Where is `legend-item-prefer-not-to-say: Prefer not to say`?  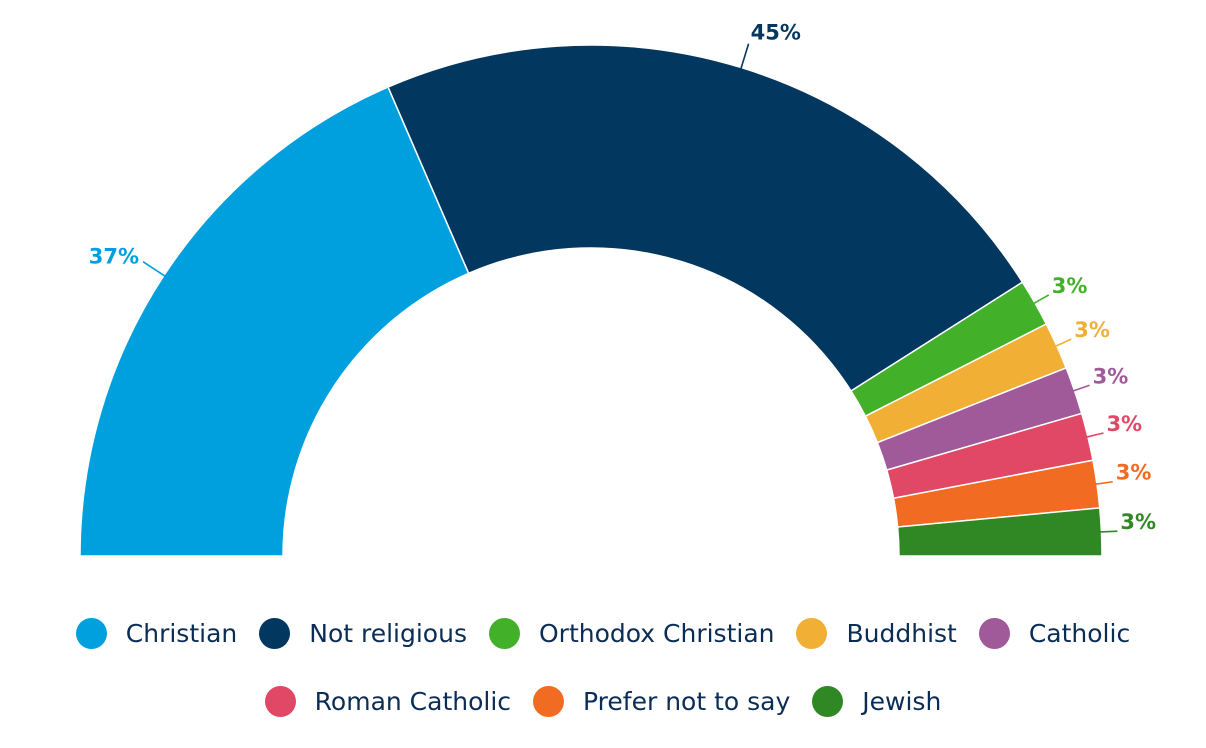
legend-item-prefer-not-to-say: Prefer not to say is located at coordinates (661, 701).